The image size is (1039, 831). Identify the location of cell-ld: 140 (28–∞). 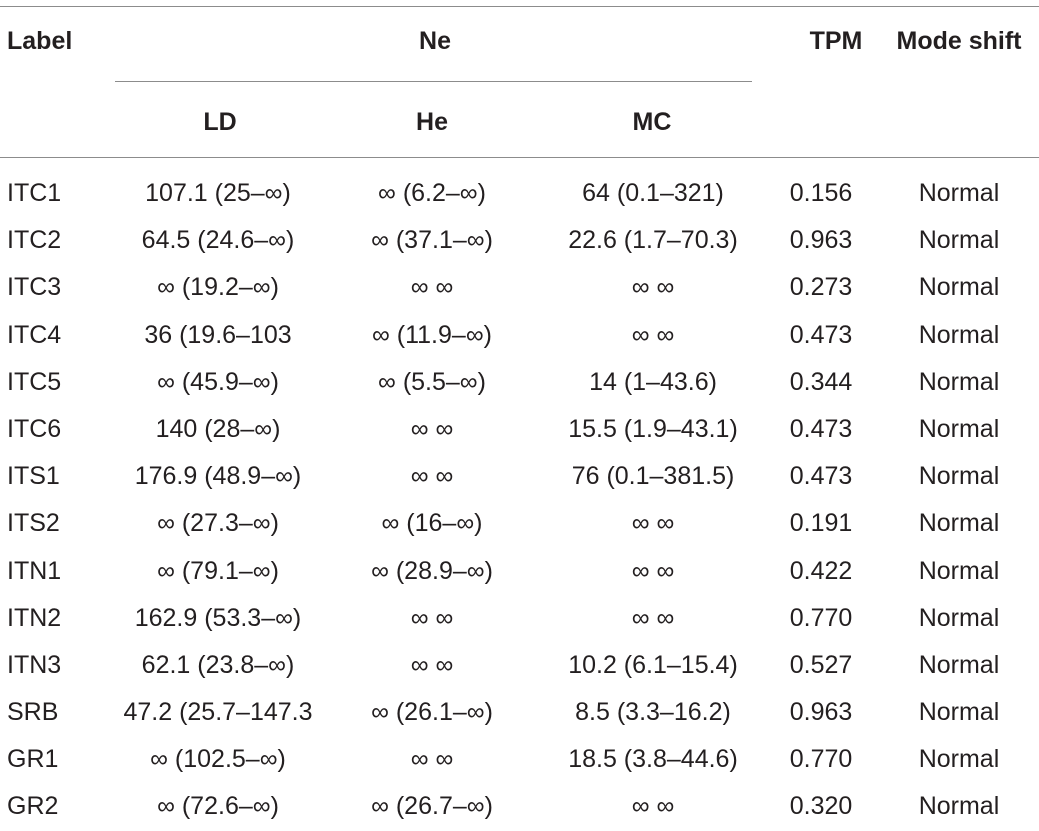
(218, 428).